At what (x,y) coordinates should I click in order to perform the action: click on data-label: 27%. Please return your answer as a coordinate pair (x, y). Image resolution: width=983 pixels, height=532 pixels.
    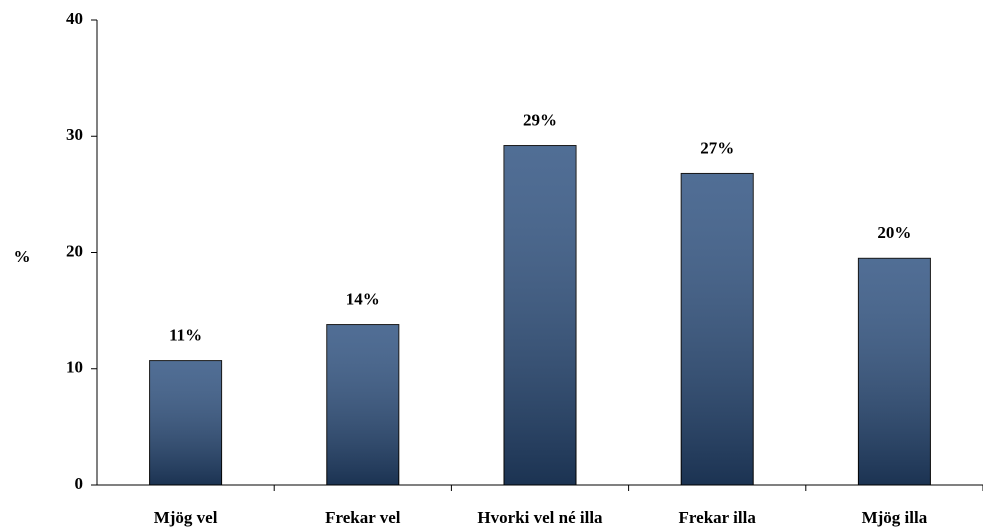
    Looking at the image, I should click on (717, 147).